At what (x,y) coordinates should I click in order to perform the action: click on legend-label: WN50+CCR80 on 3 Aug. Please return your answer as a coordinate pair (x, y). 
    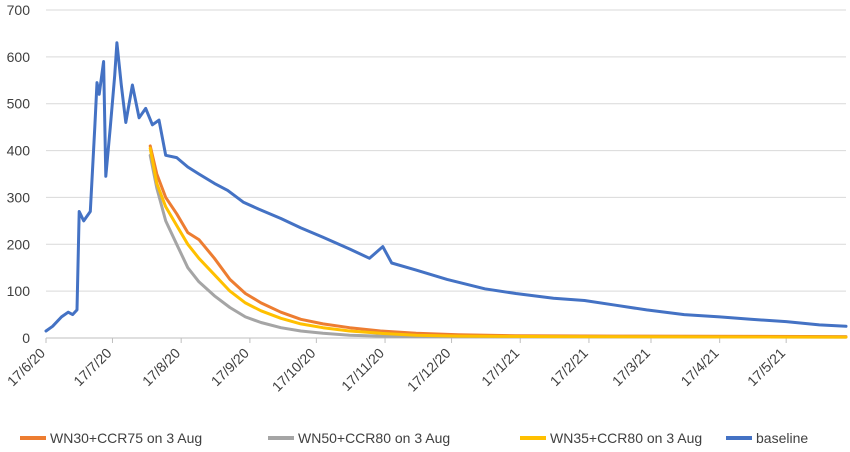
    Looking at the image, I should click on (374, 438).